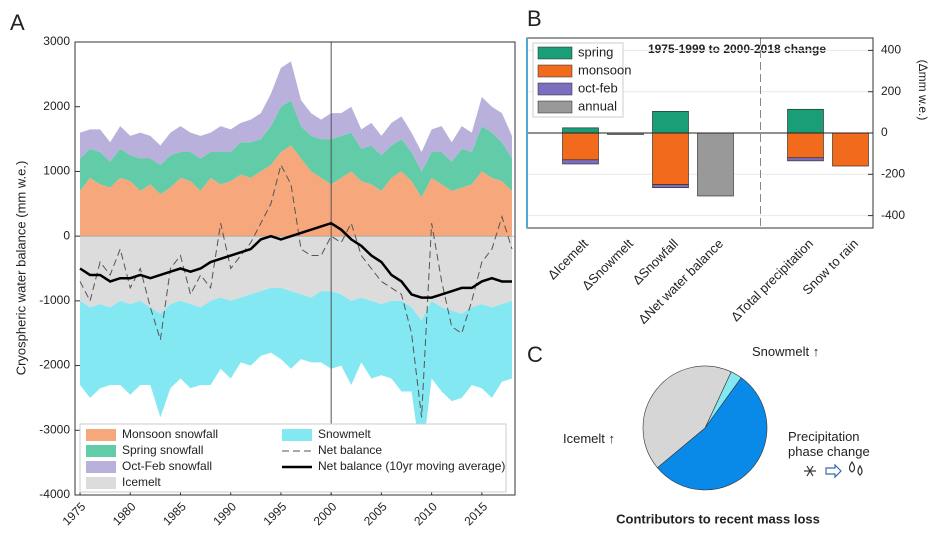  Describe the element at coordinates (56, 171) in the screenshot. I see `y-tick-label: 1000` at that location.